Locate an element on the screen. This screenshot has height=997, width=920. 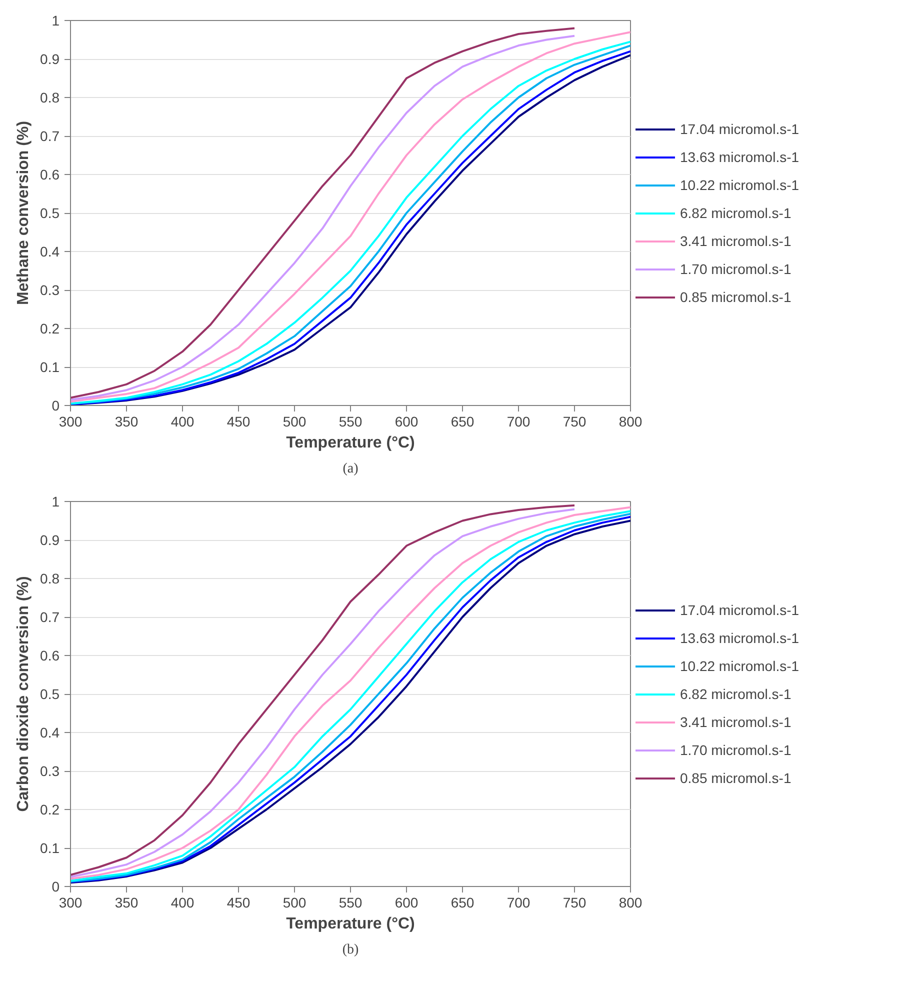
y-axis-title: Methane conversion (%) is located at coordinates (23, 213).